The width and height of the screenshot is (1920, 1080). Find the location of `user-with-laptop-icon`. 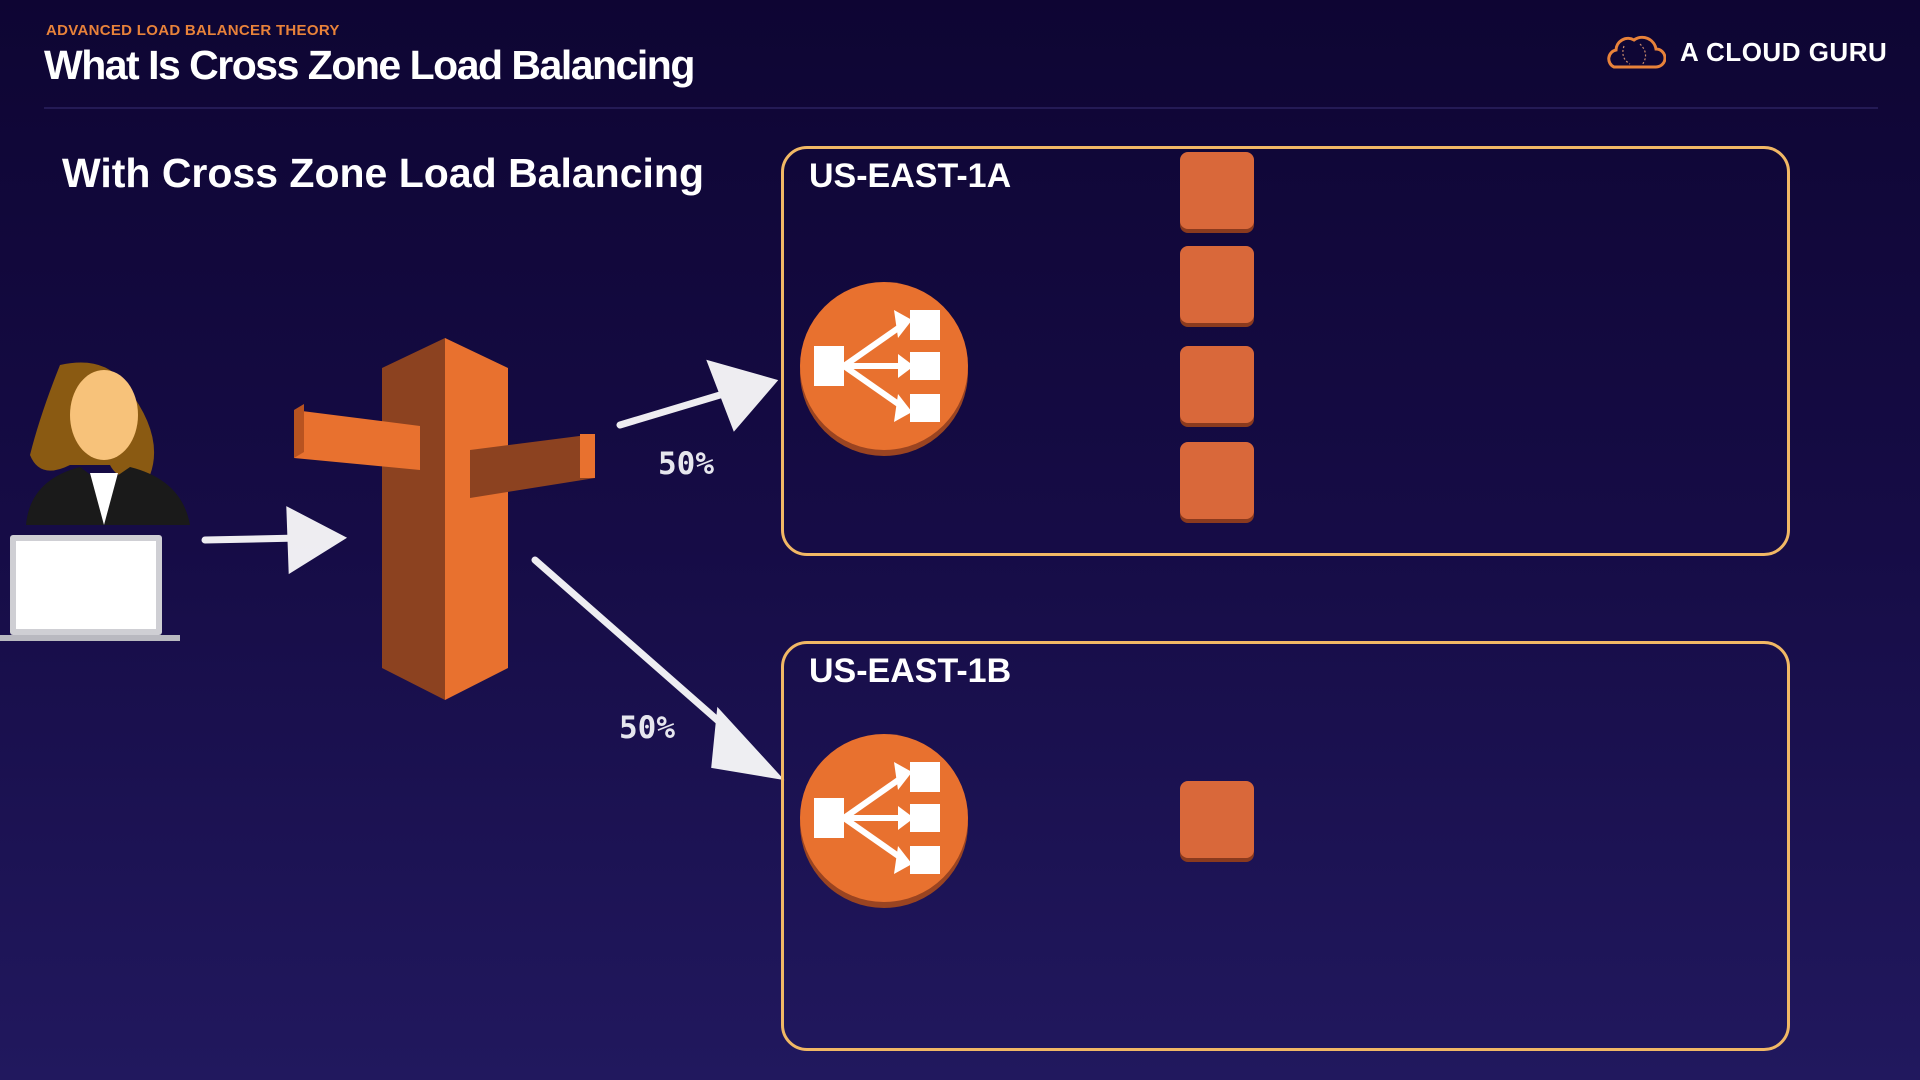

user-with-laptop-icon is located at coordinates (95, 501).